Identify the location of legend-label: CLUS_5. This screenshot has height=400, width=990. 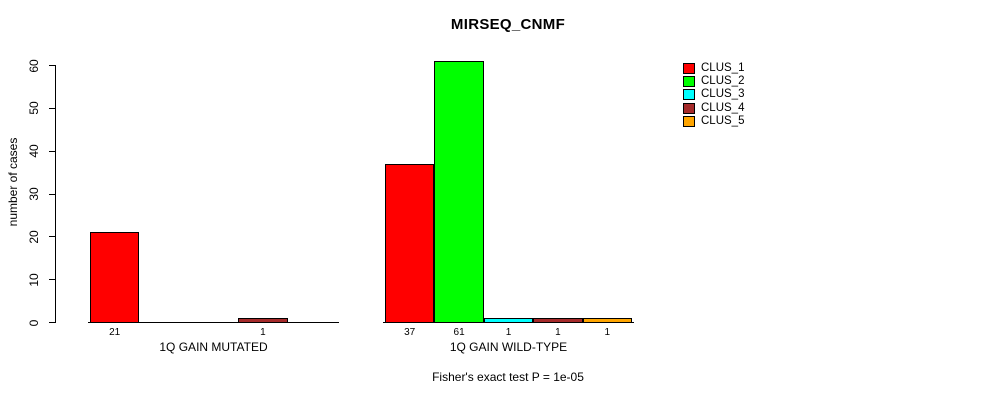
(723, 120).